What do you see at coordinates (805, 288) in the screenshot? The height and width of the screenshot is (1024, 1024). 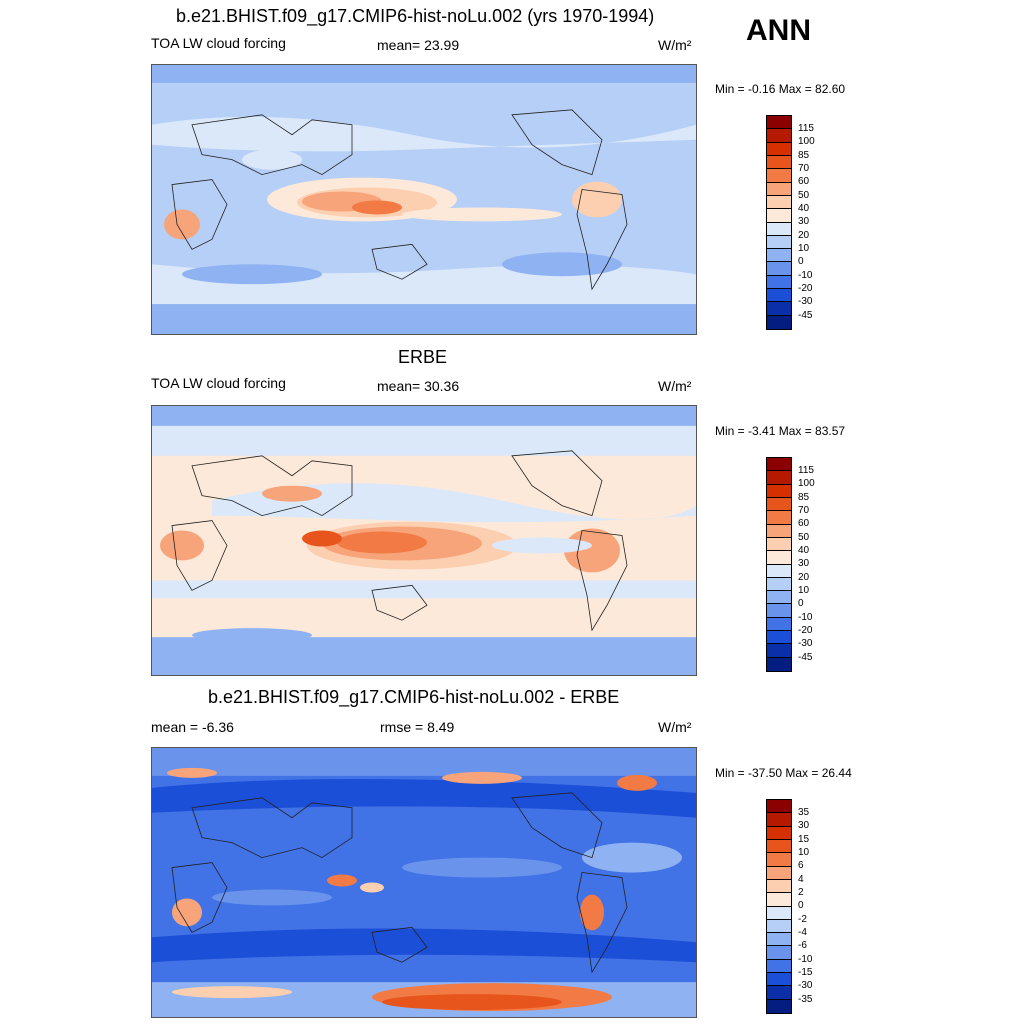 I see `panel1-tick: -20` at bounding box center [805, 288].